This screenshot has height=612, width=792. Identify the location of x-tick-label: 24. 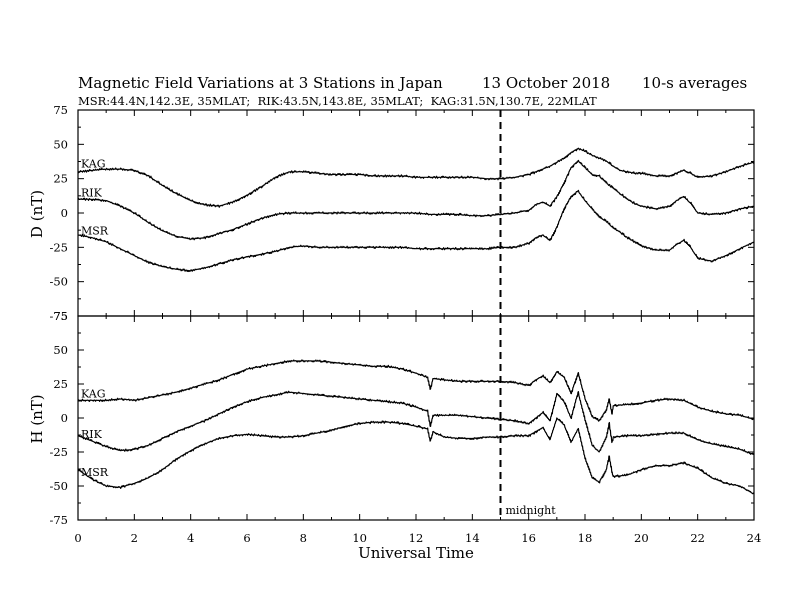
(754, 538).